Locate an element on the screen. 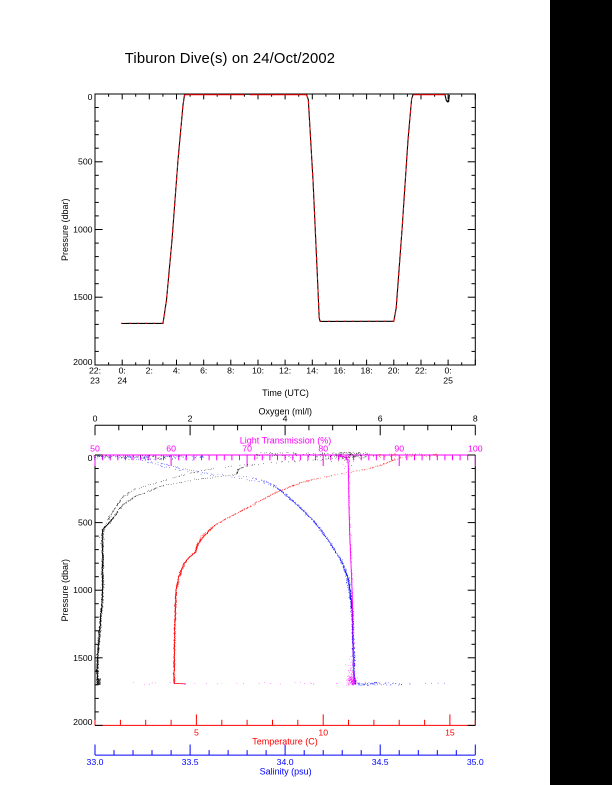 Image resolution: width=612 pixels, height=785 pixels. svg-text: 16: is located at coordinates (339, 371).